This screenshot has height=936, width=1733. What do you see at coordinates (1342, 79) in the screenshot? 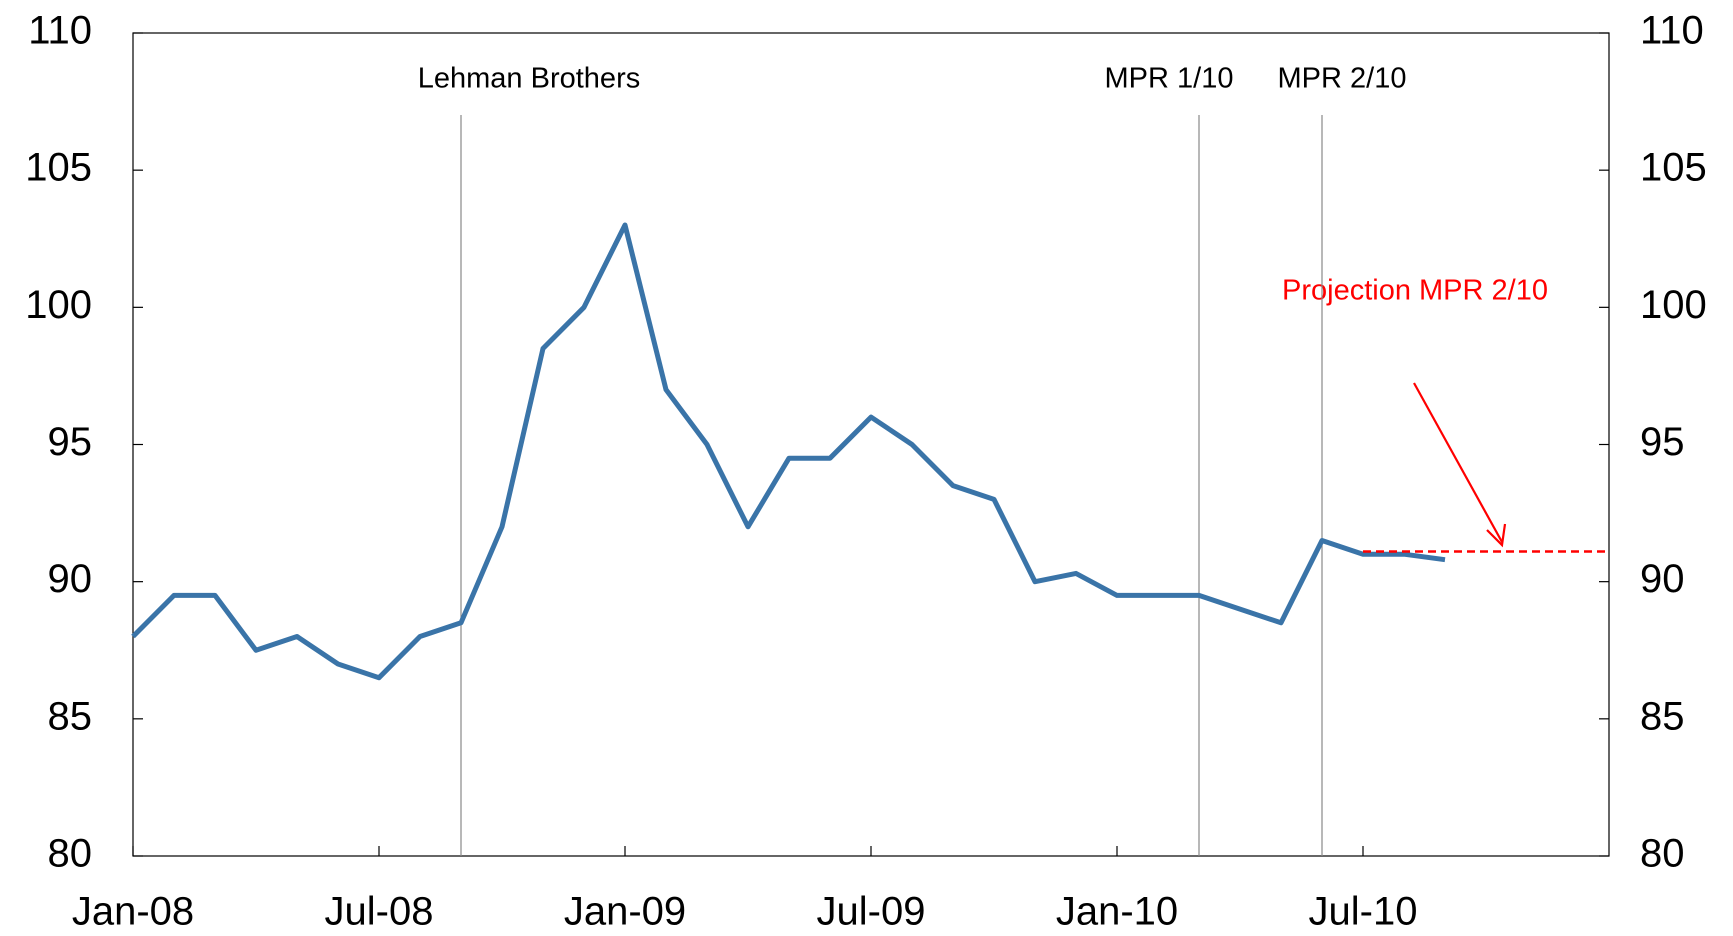
I see `event-label: MPR 2/10` at bounding box center [1342, 79].